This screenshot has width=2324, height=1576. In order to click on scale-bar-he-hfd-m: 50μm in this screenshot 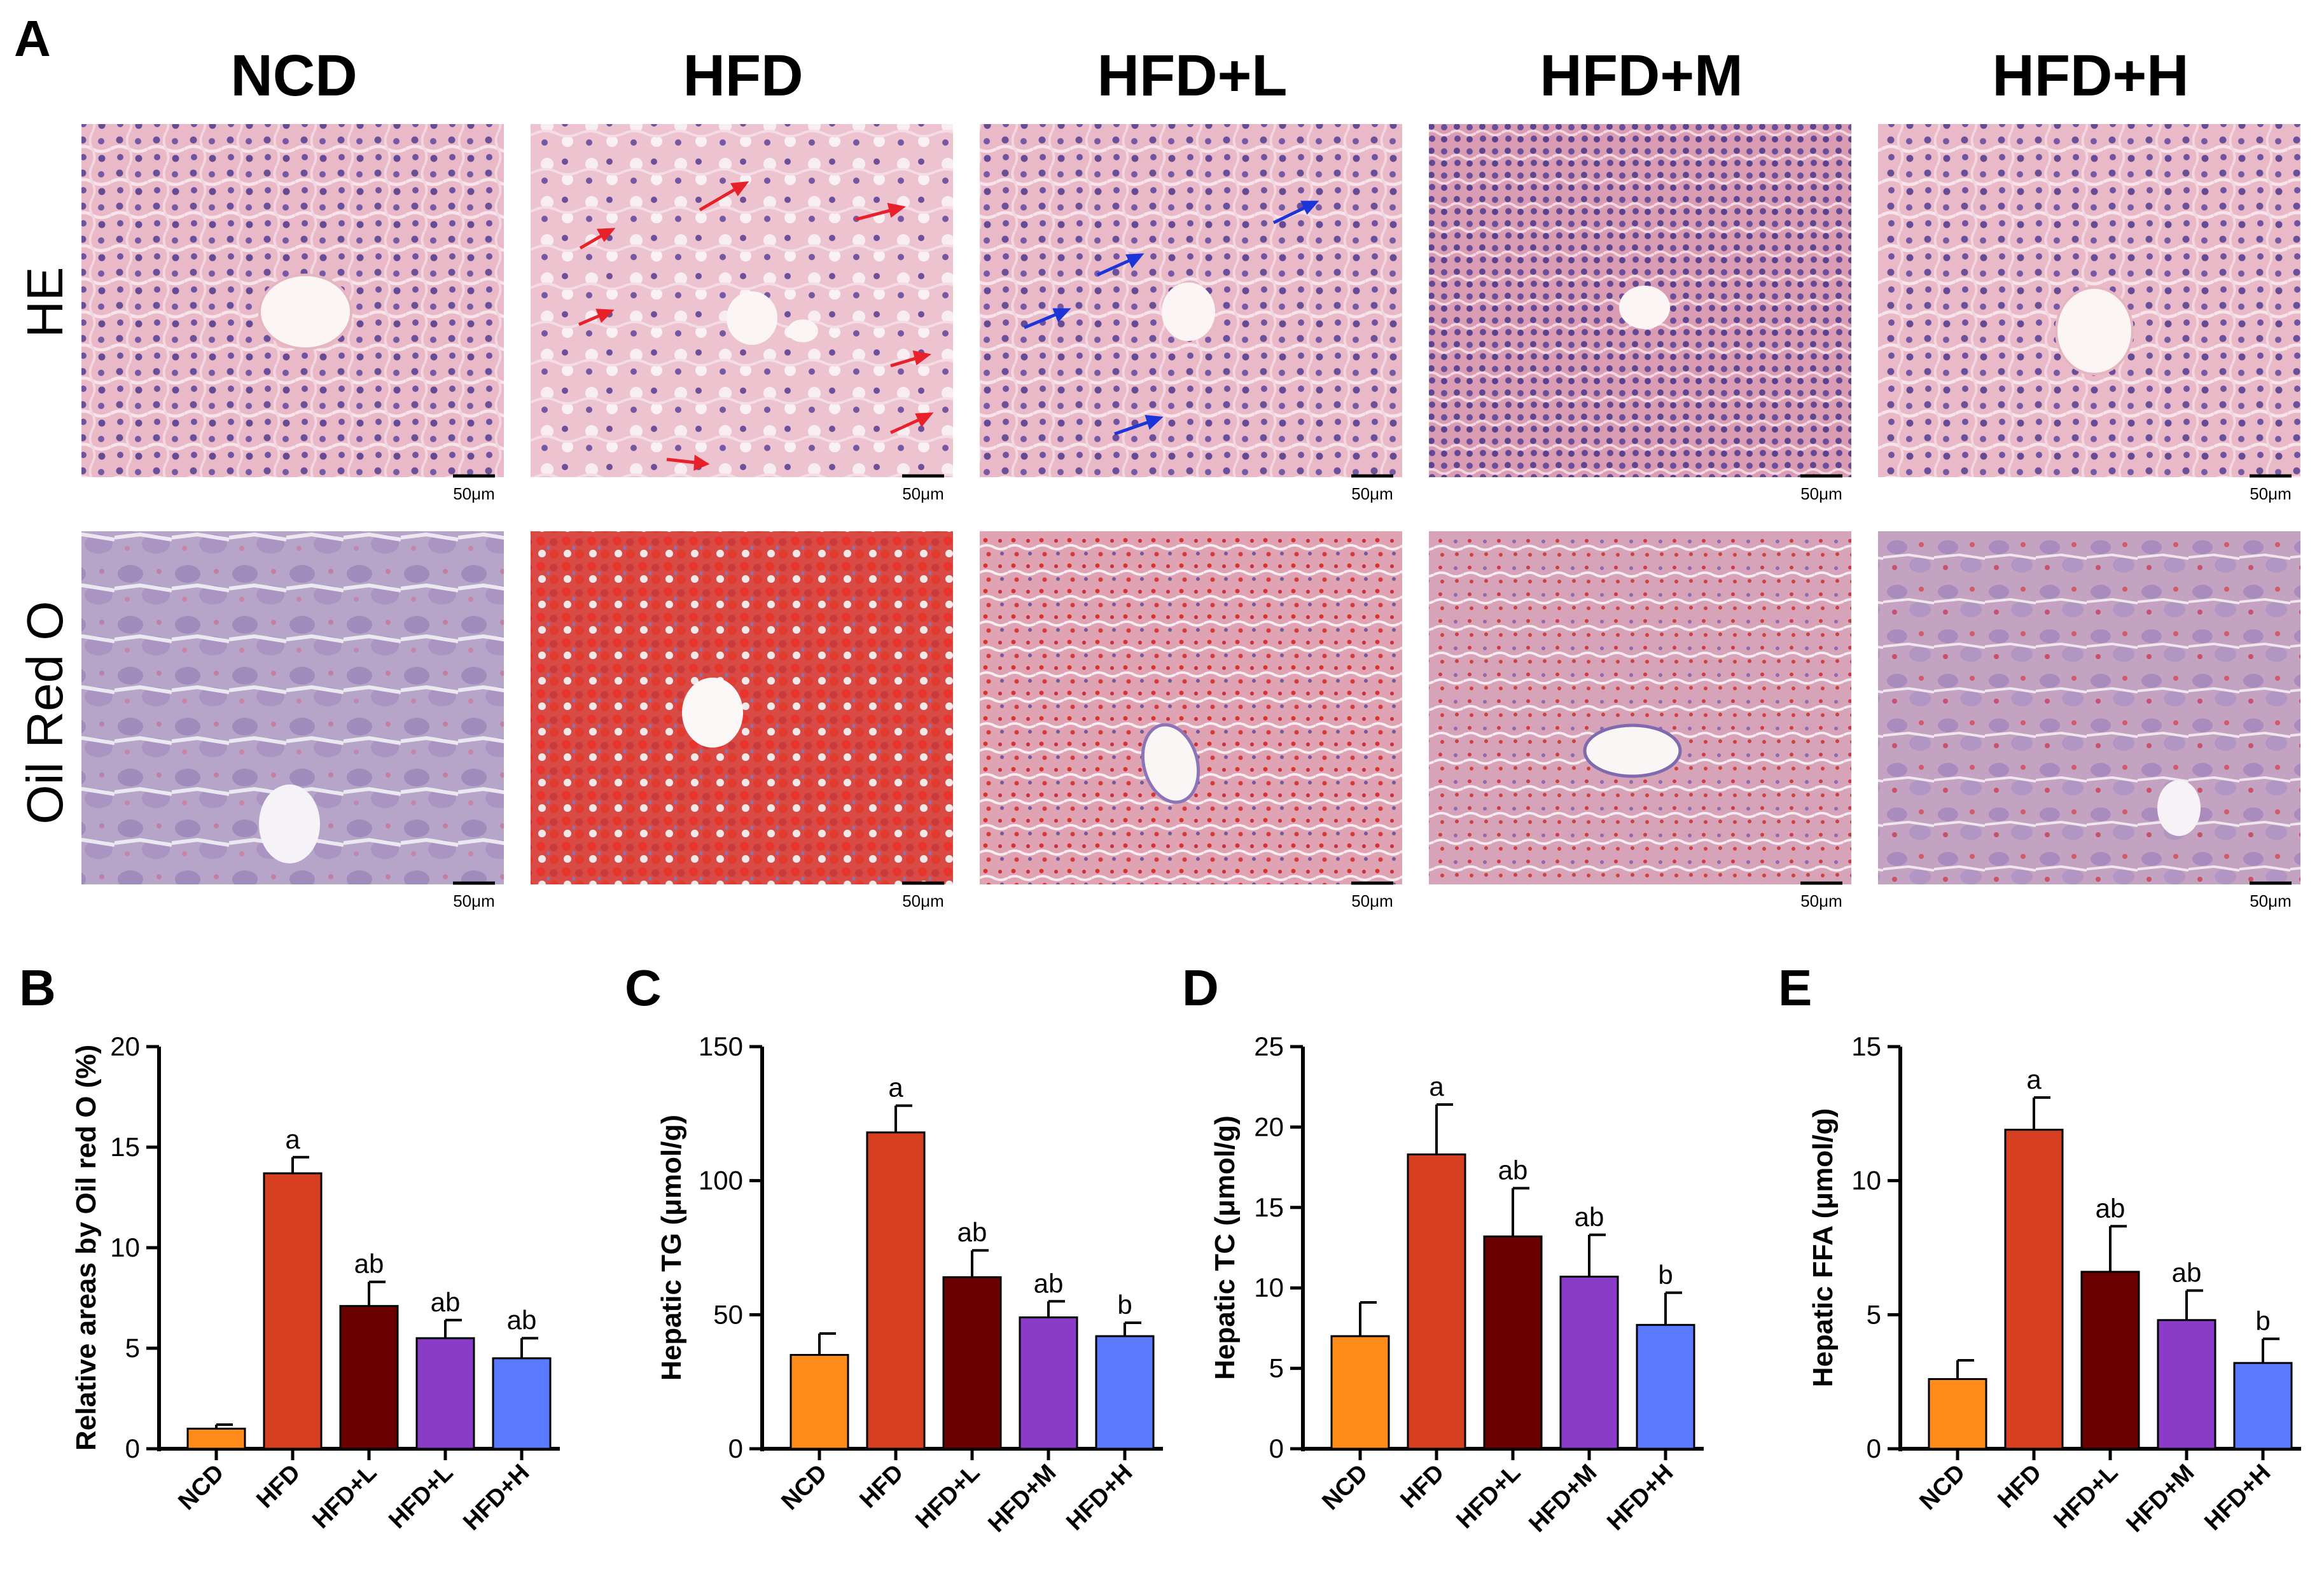, I will do `click(1821, 488)`.